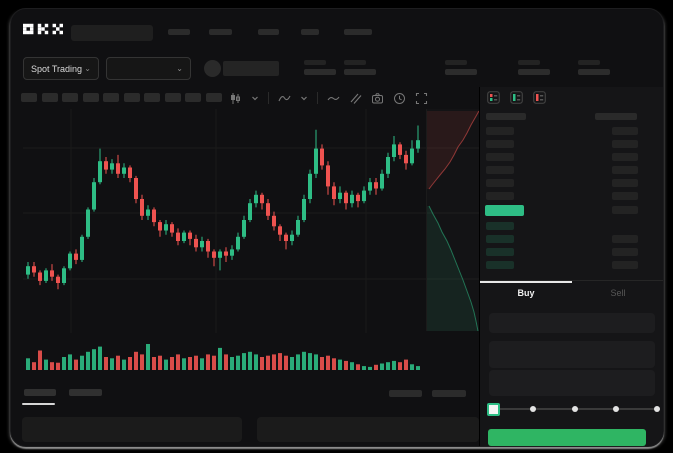 This screenshot has width=673, height=453. I want to click on interval-clock-icon, so click(399, 98).